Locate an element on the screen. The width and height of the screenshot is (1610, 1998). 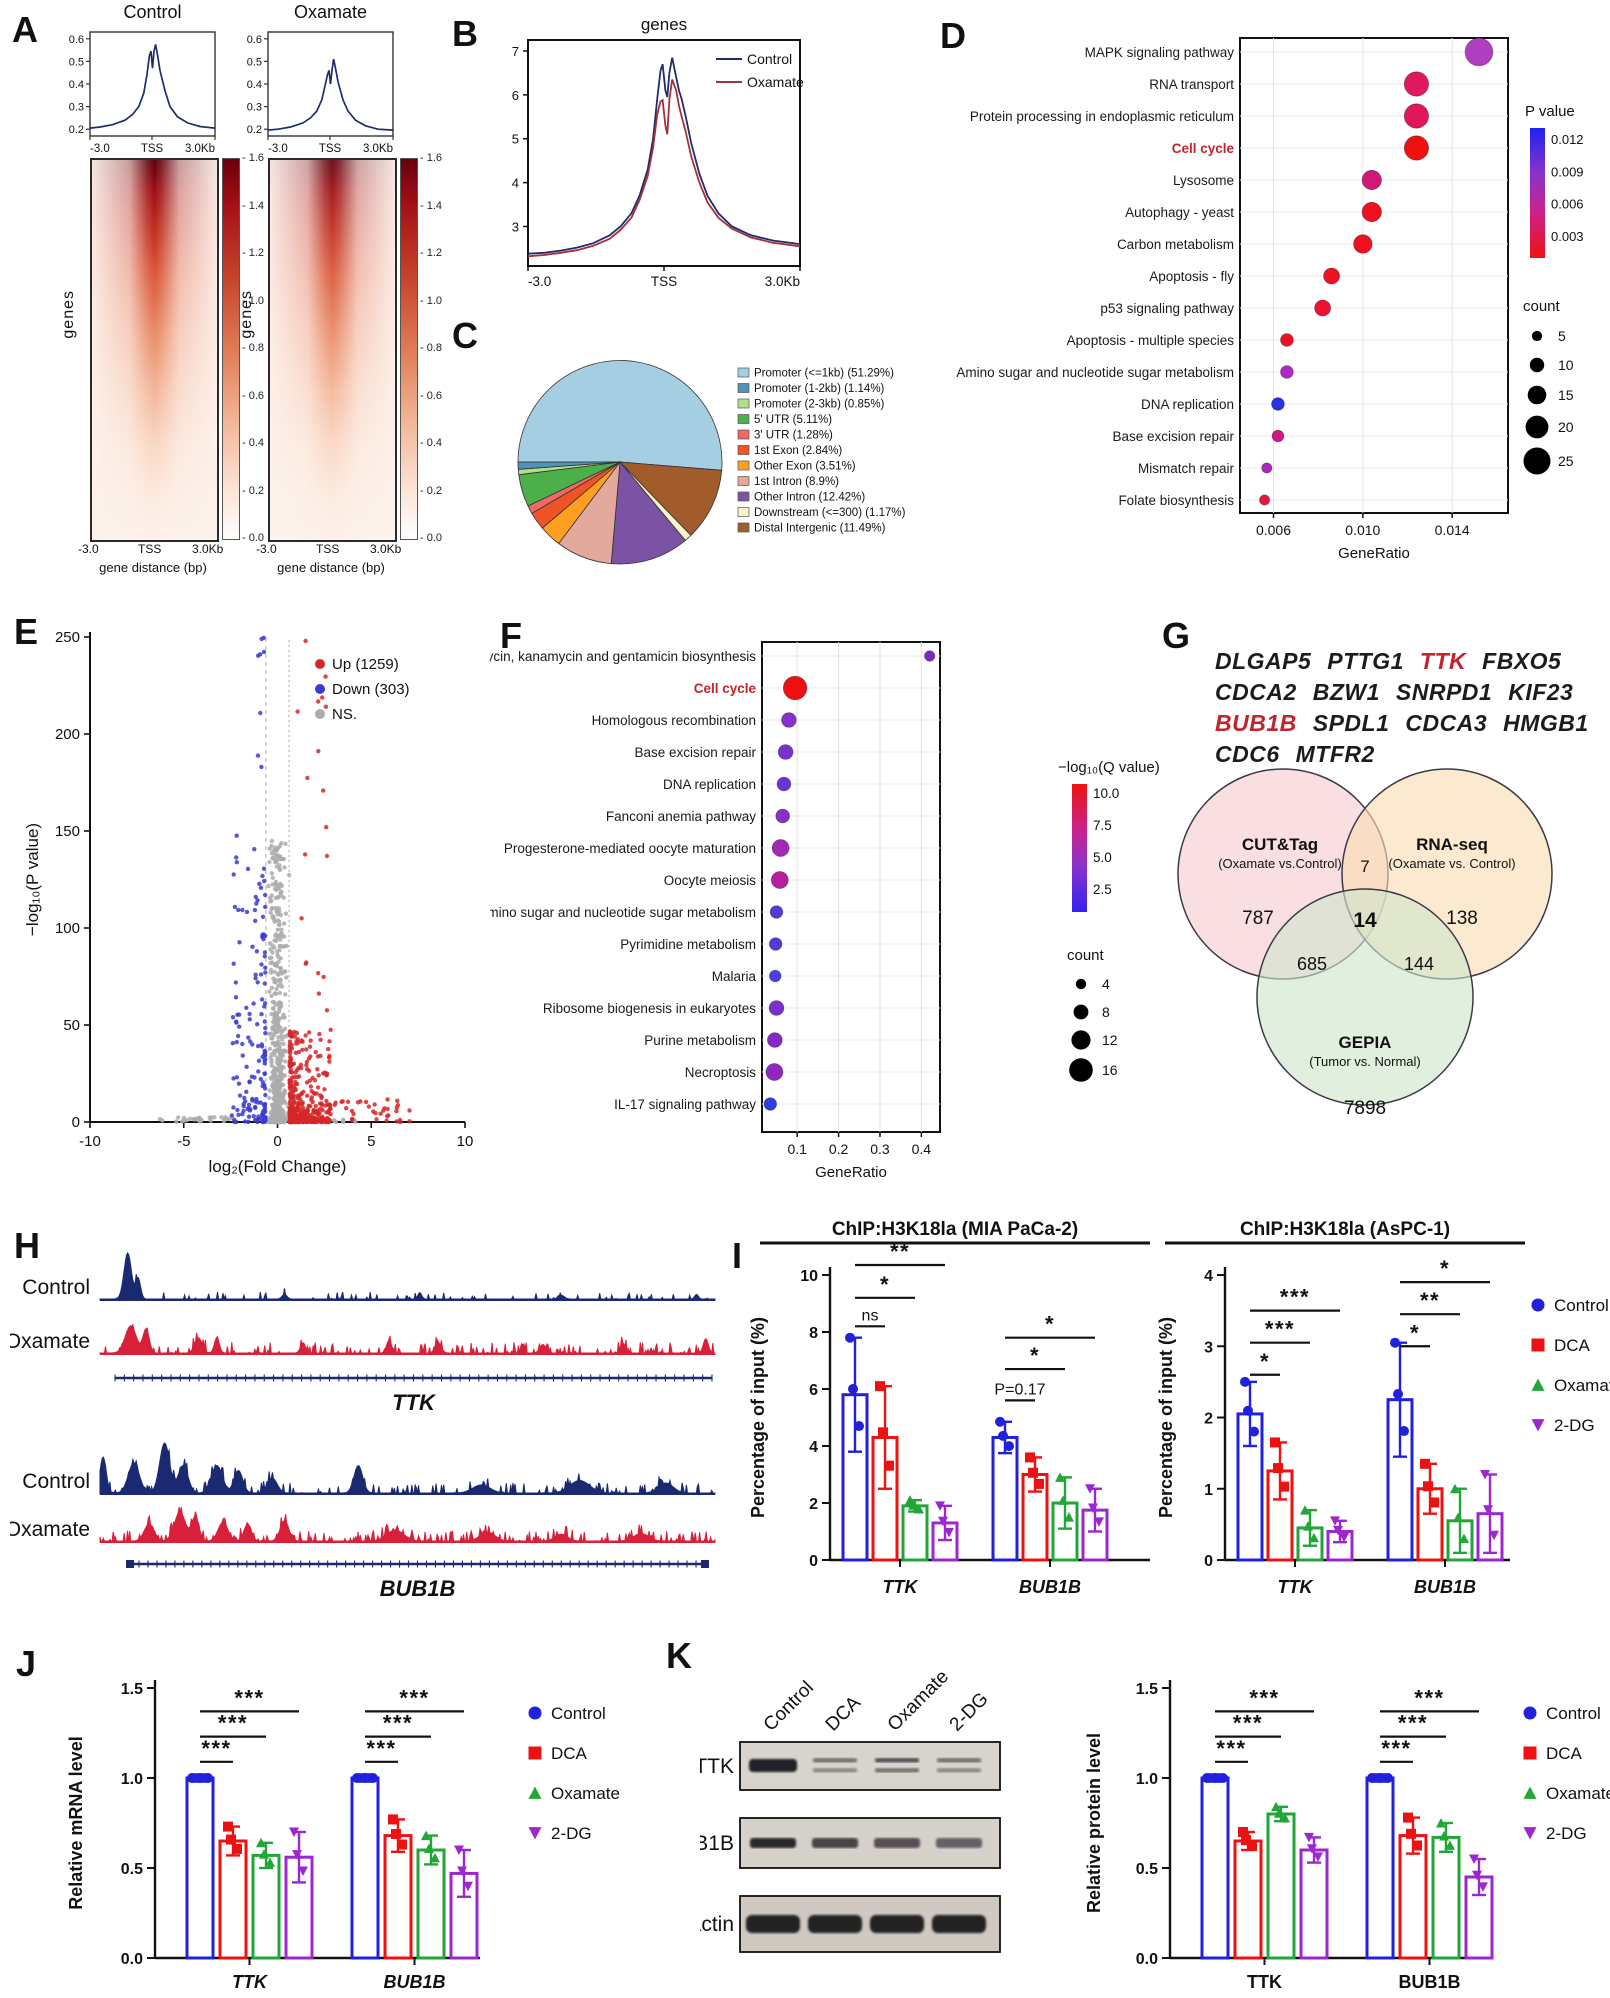
chart-text: 7898 is located at coordinates (1365, 1108).